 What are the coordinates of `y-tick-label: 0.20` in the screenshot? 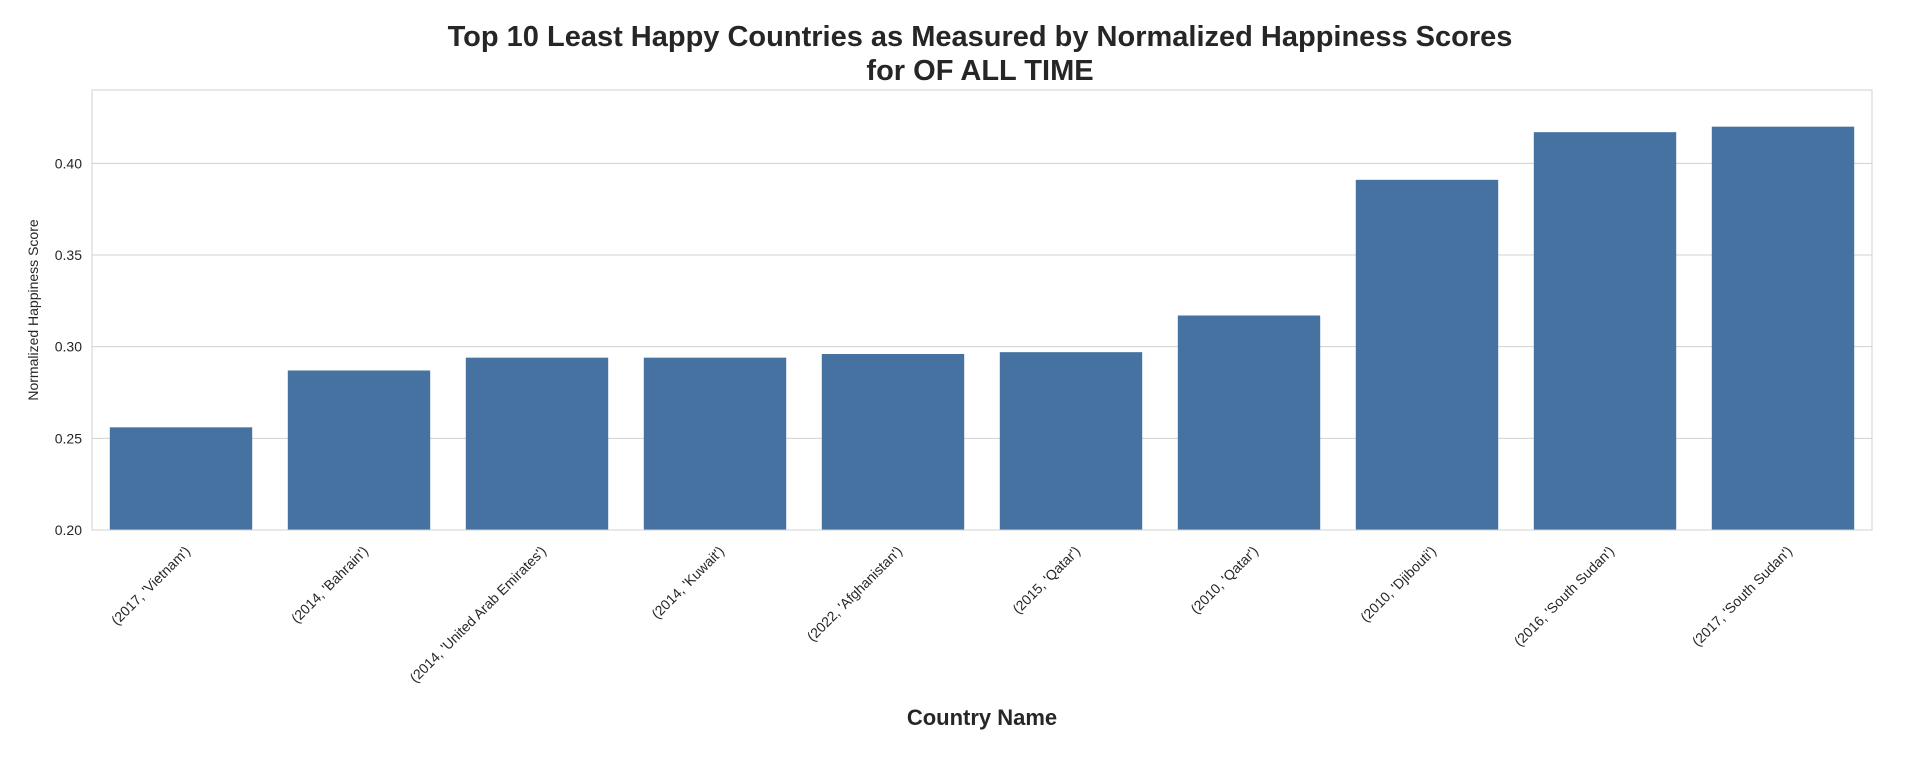 It's located at (68, 530).